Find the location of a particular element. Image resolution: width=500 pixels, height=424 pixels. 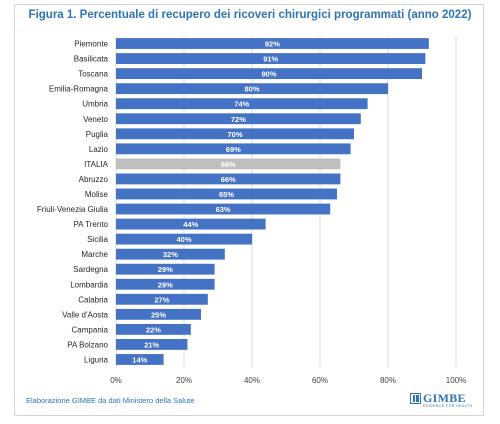

category-label: Campania is located at coordinates (90, 329).